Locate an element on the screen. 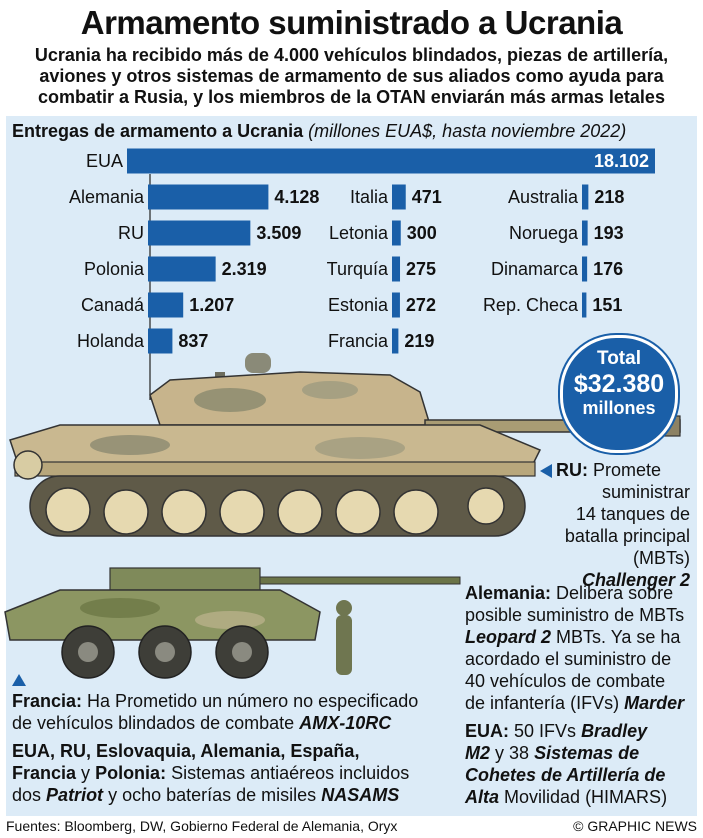  chart-title: Entregas de armamento a Ucrania is located at coordinates (158, 131).